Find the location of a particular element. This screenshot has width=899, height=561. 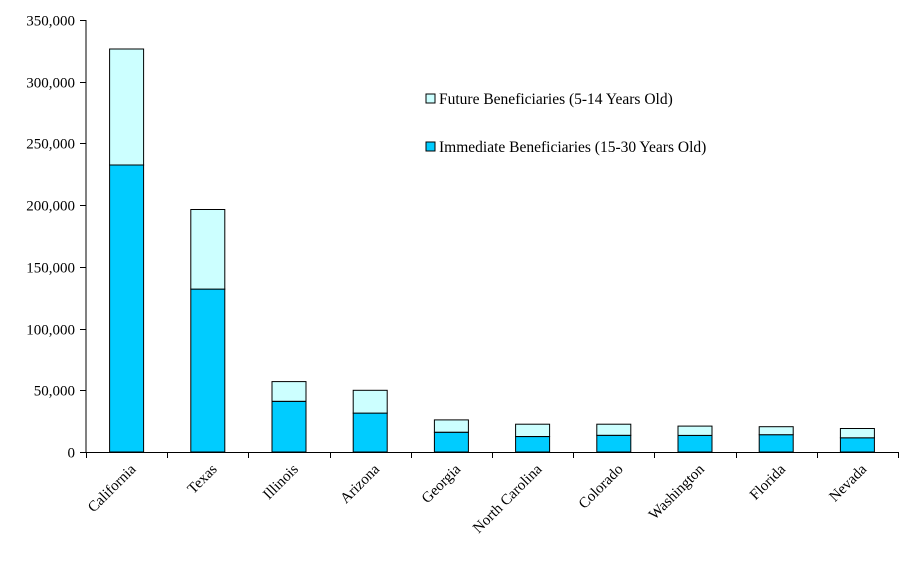

bar-immediate-north-carolina is located at coordinates (533, 444).